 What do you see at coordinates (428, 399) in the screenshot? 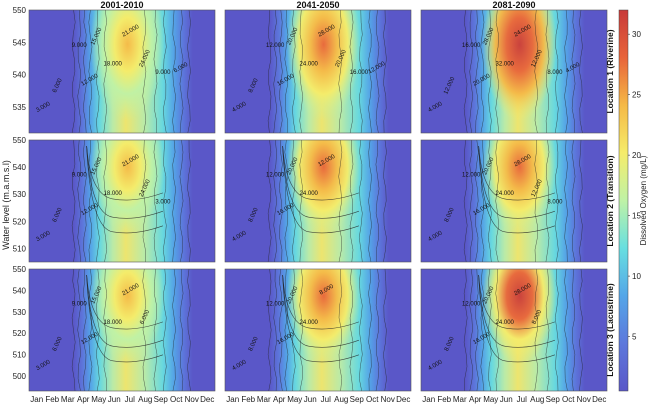
I see `x-tick-label: Jan` at bounding box center [428, 399].